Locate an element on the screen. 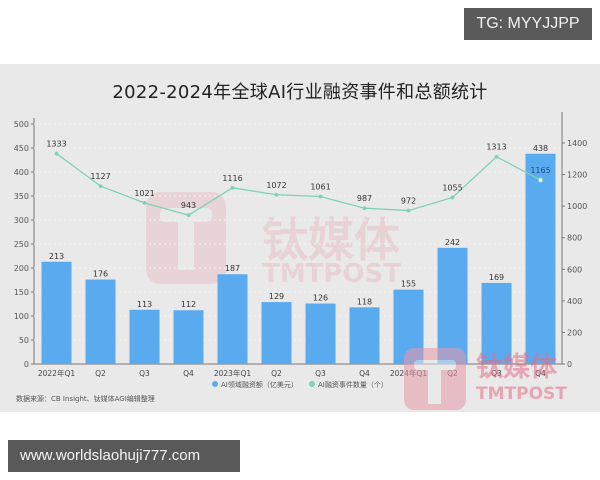 The width and height of the screenshot is (600, 480). line-value-label: 1127 is located at coordinates (100, 176).